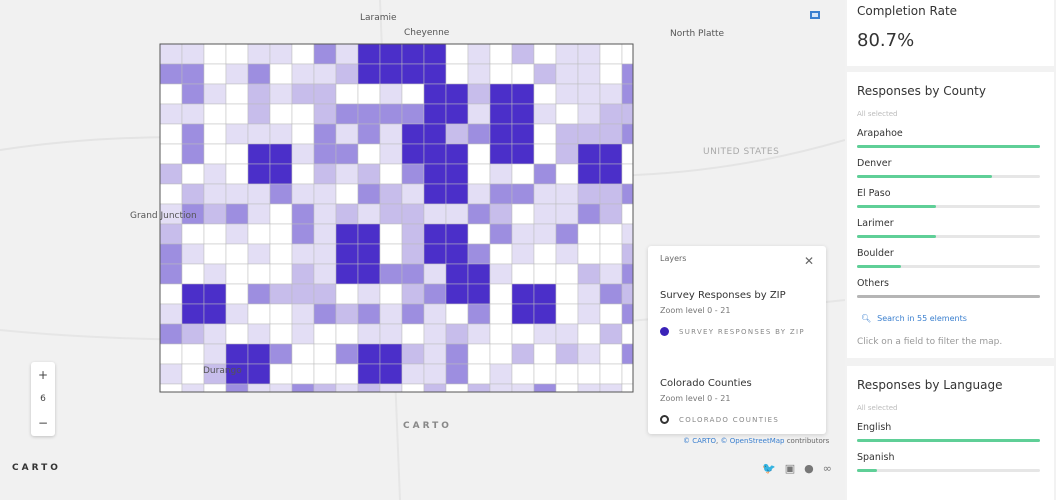 This screenshot has width=1056, height=500. I want to click on category-row: Boulder, so click(950, 258).